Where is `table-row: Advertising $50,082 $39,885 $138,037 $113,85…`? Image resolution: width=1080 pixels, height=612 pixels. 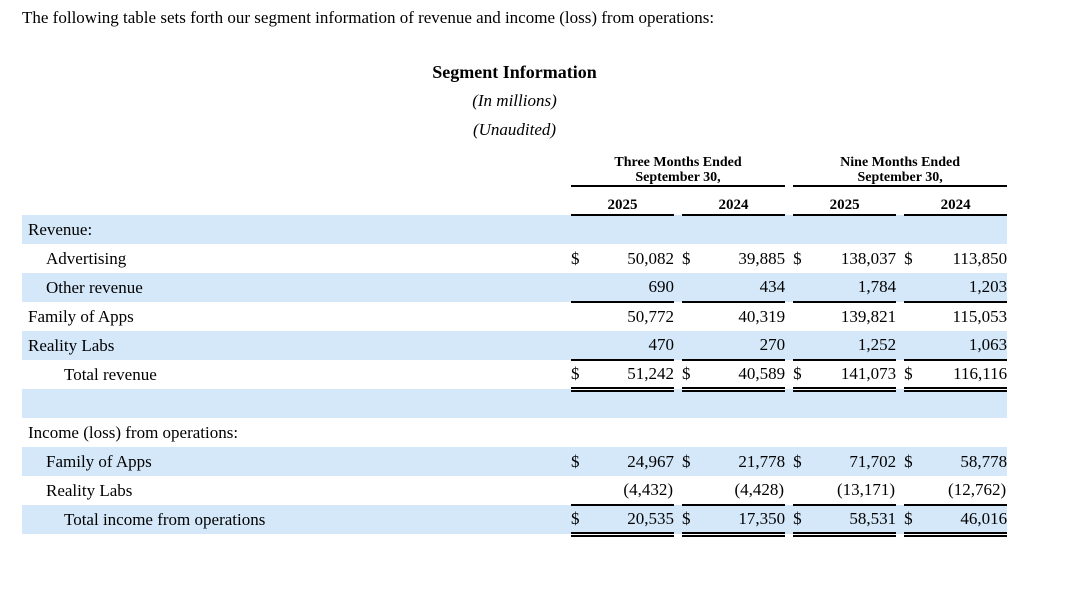
table-row: Advertising $50,082 $39,885 $138,037 $113,85… is located at coordinates (514, 258).